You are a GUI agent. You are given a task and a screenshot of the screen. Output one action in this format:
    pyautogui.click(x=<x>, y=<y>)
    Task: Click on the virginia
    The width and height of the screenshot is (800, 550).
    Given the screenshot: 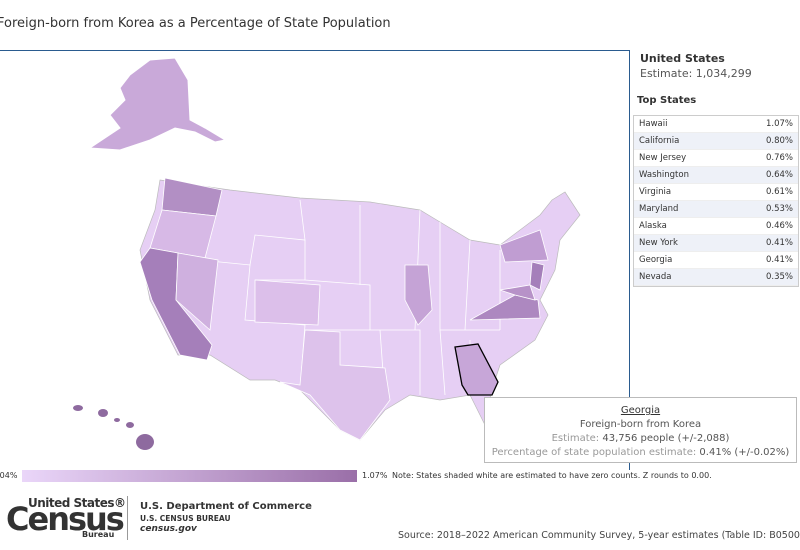 What is the action you would take?
    pyautogui.click(x=505, y=307)
    